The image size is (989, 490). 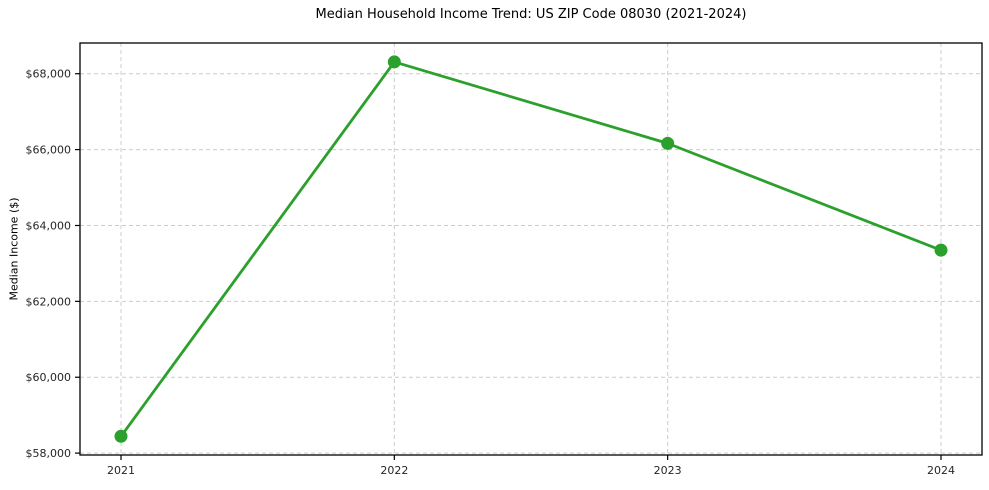 What do you see at coordinates (941, 470) in the screenshot?
I see `x-tick-label: 2024` at bounding box center [941, 470].